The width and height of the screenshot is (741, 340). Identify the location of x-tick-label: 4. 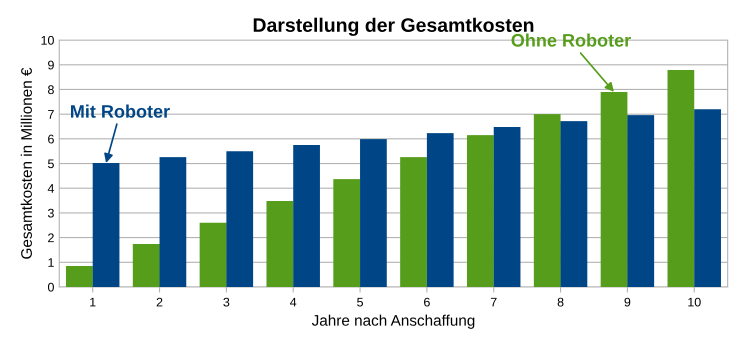
(293, 302).